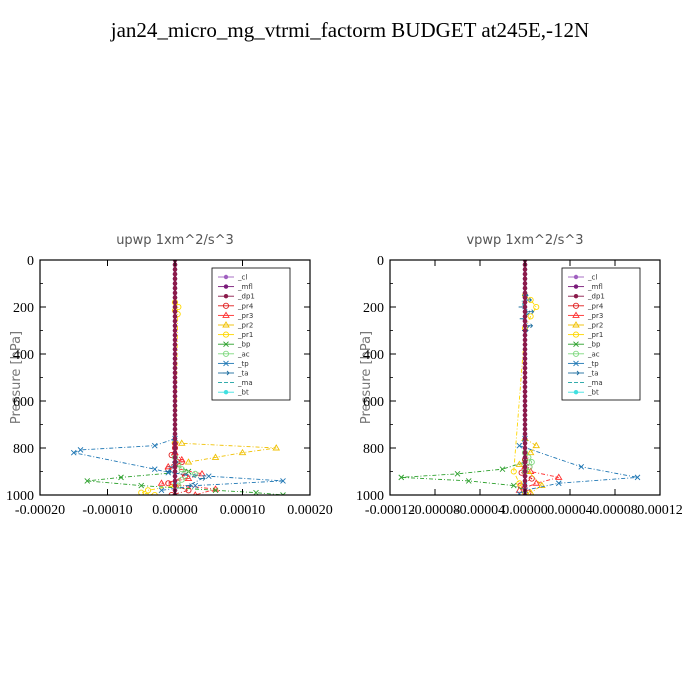  I want to click on y-tick-label: 600, so click(23, 402).